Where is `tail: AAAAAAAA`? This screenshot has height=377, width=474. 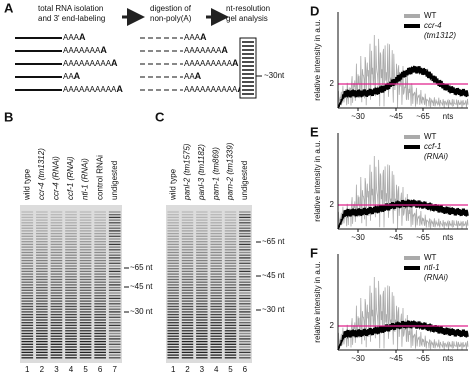 tail: AAAAAAAA is located at coordinates (85, 50).